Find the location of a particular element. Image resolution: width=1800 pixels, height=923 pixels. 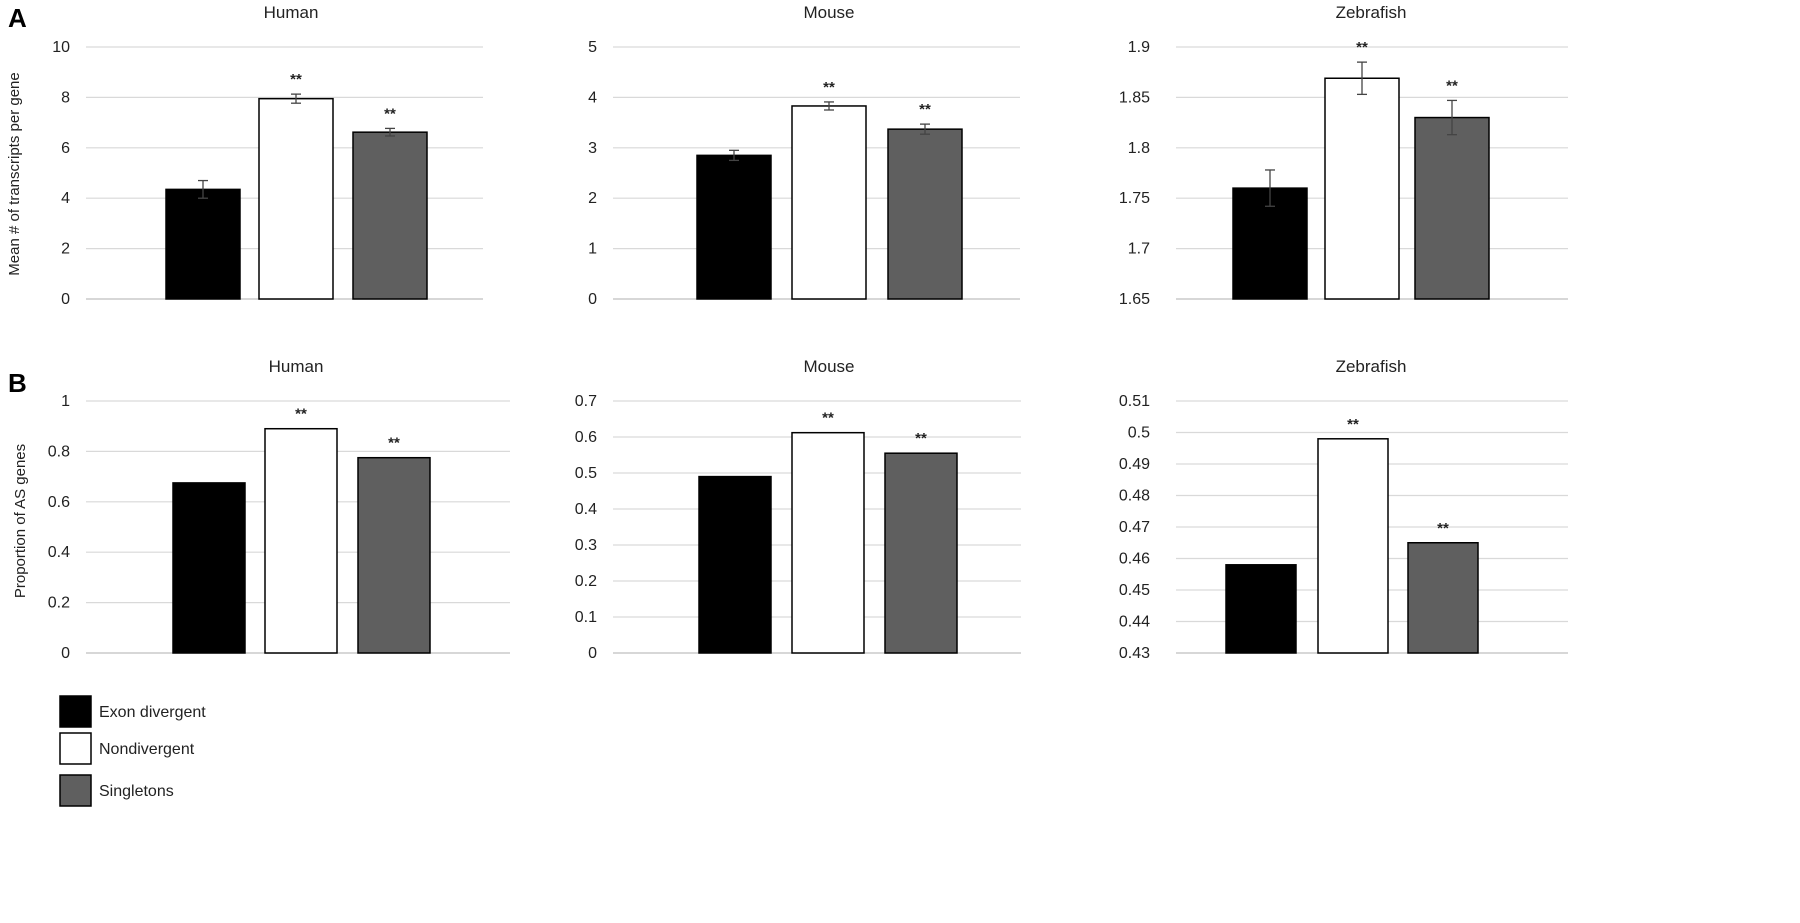

panel-a-zebrafish-tick-label: 1.85 is located at coordinates (1134, 97).